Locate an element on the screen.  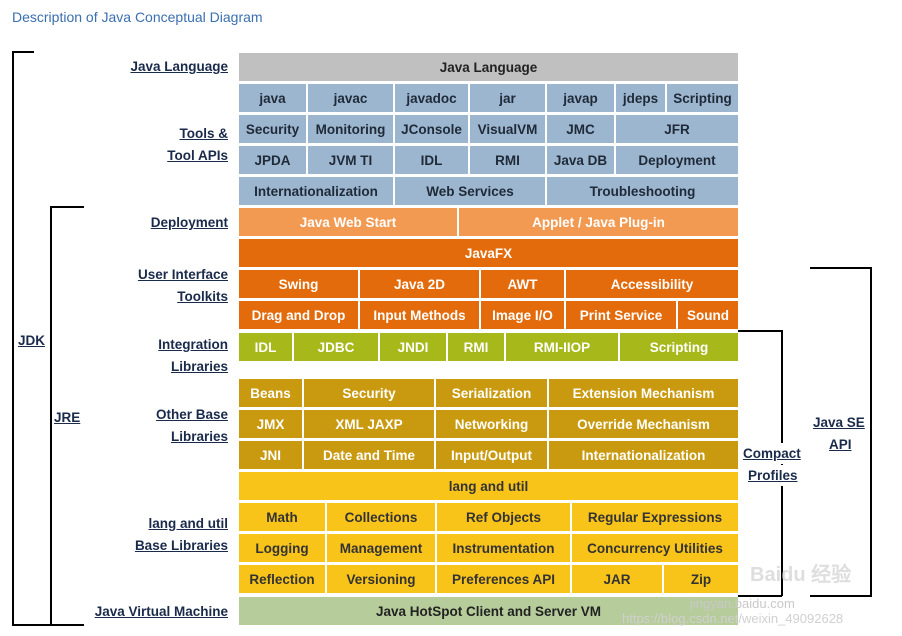
tool-monitoring: Monitoring is located at coordinates (350, 129).